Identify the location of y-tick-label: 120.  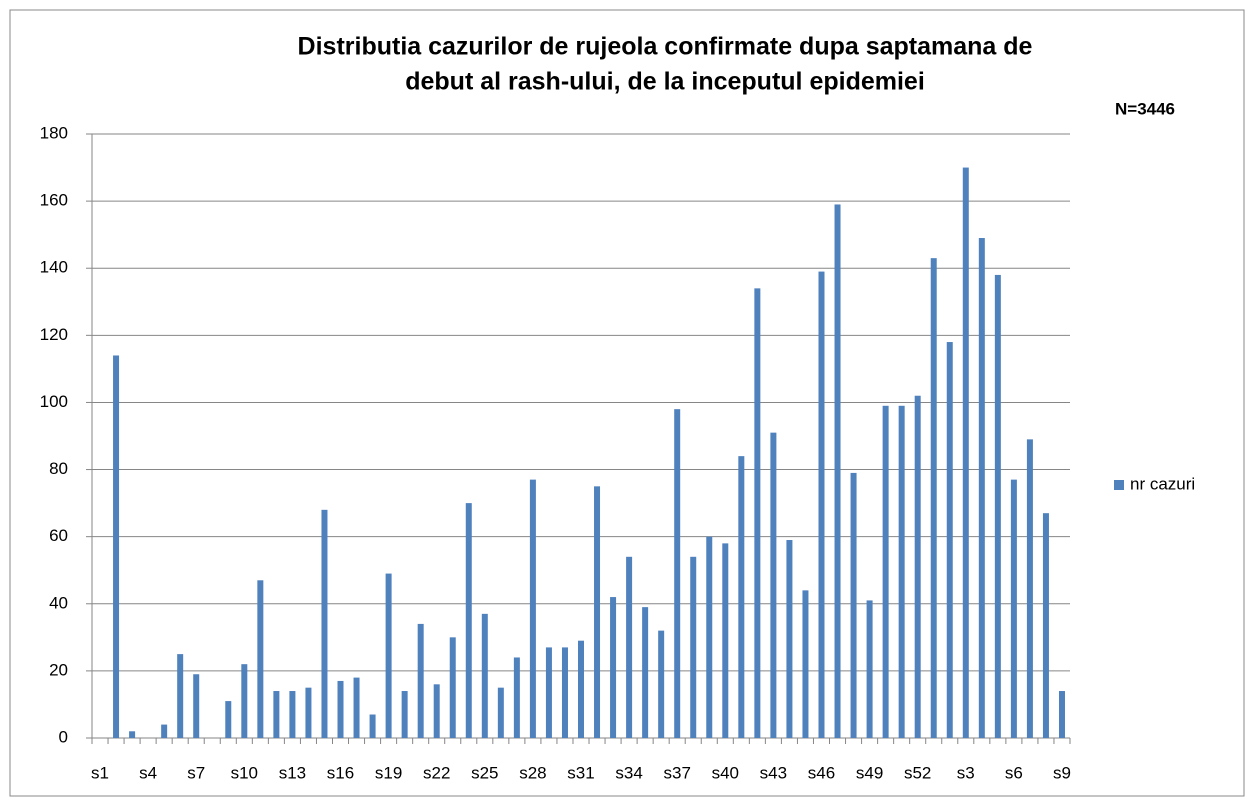
(54, 334).